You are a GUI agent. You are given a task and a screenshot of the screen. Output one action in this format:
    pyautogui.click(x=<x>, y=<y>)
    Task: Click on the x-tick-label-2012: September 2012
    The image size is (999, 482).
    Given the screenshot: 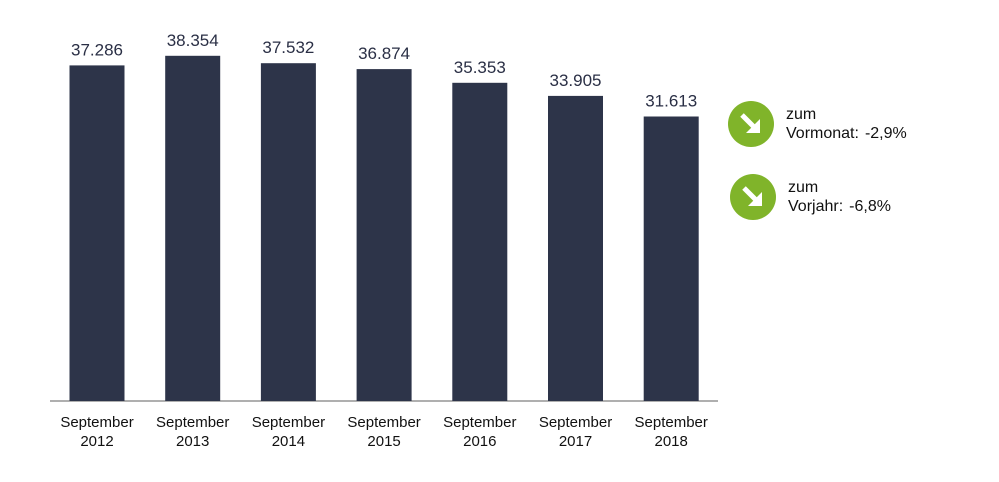 What is the action you would take?
    pyautogui.click(x=96, y=432)
    